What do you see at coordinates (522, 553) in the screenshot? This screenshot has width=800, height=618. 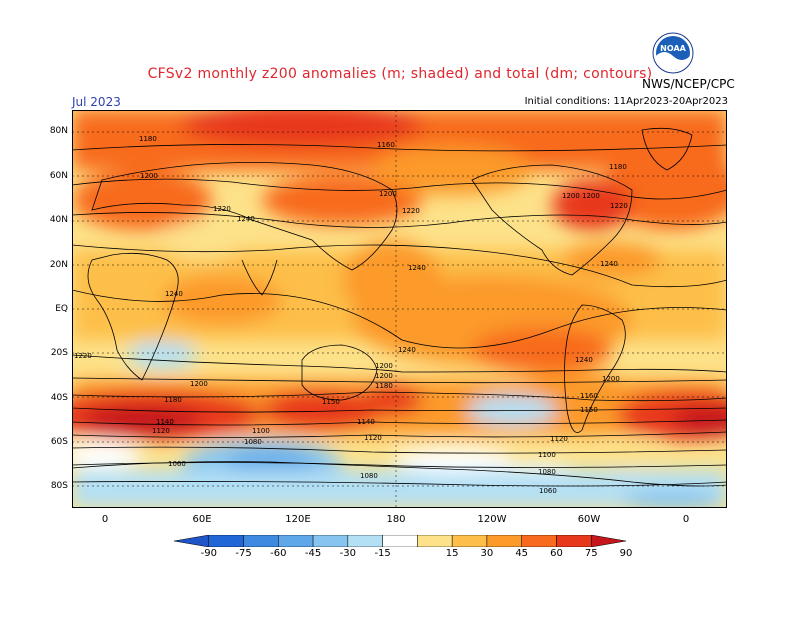 I see `colorbar-label: 45` at bounding box center [522, 553].